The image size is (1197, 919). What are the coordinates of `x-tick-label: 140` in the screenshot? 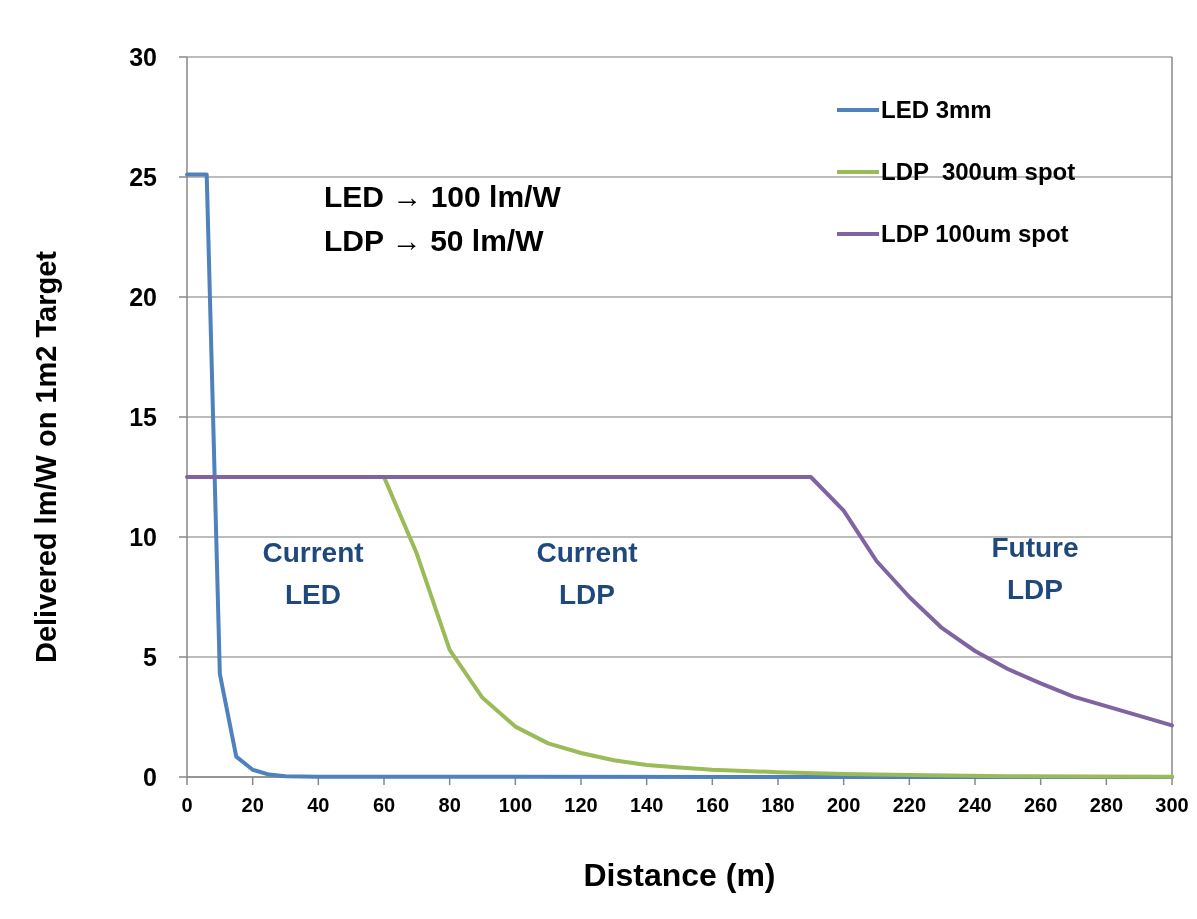 It's located at (646, 805).